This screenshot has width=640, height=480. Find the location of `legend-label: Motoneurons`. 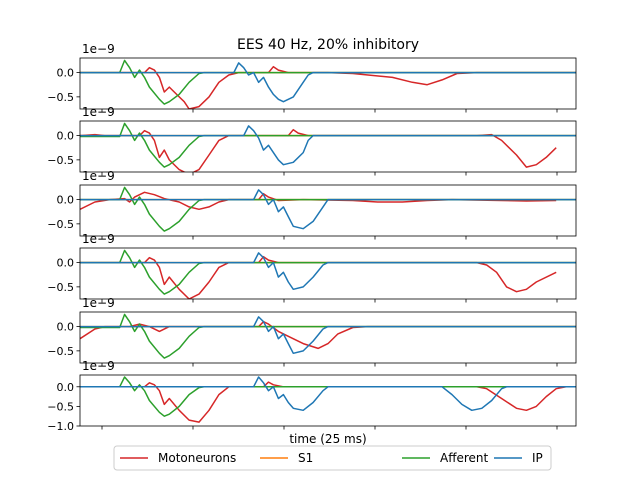

legend-label: Motoneurons is located at coordinates (197, 458).